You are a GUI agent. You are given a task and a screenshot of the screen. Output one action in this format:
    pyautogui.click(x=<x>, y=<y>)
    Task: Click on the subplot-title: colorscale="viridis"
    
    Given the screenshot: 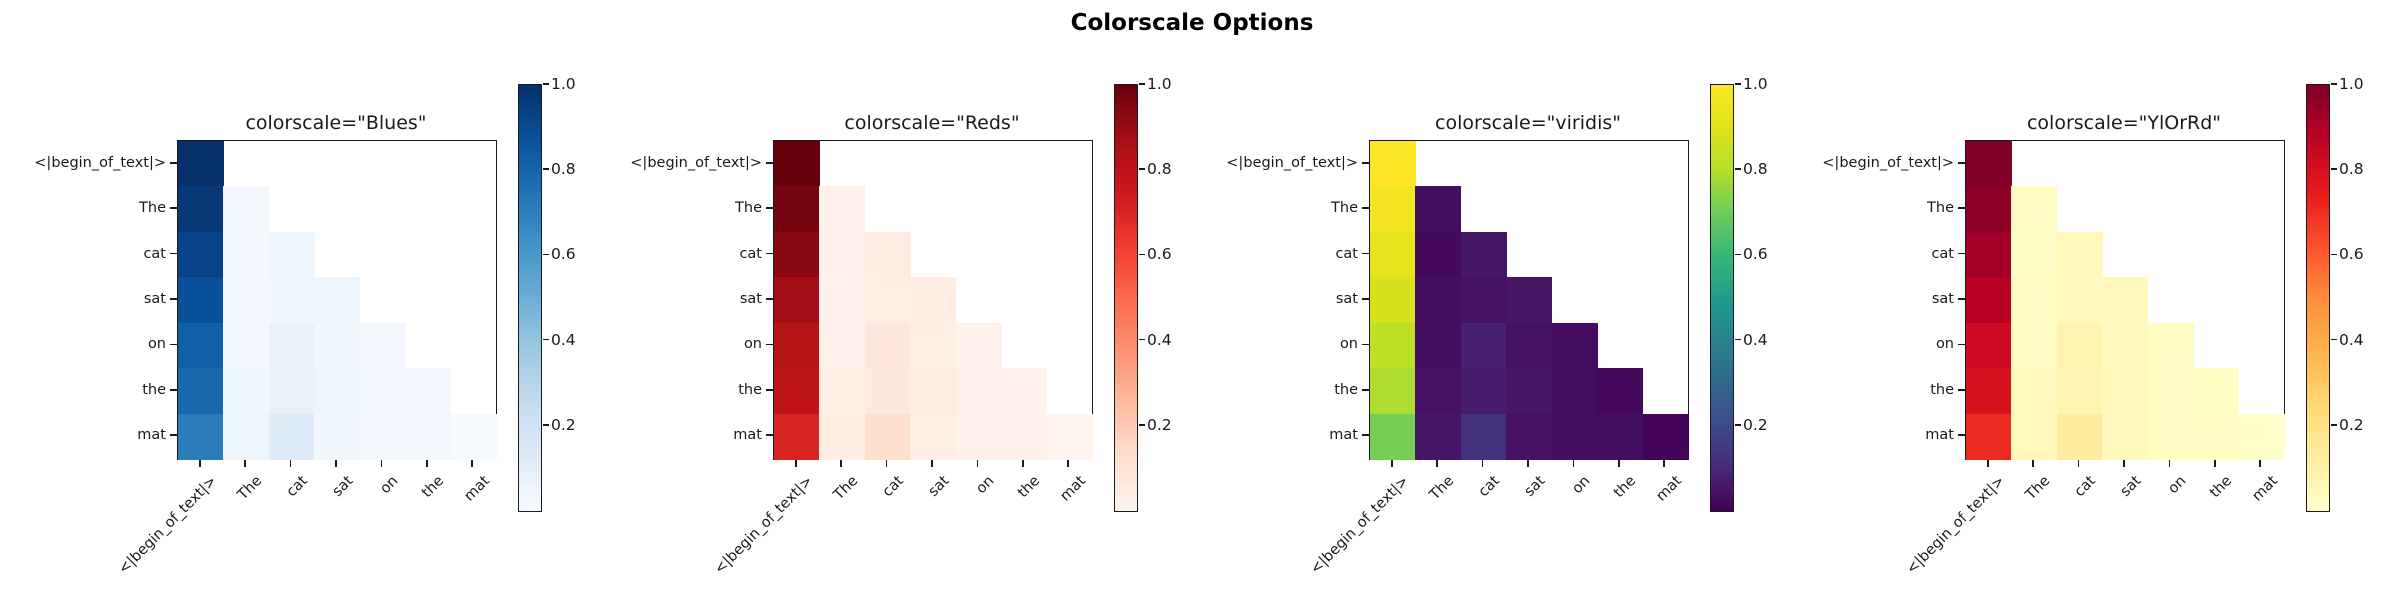 What is the action you would take?
    pyautogui.click(x=1528, y=123)
    